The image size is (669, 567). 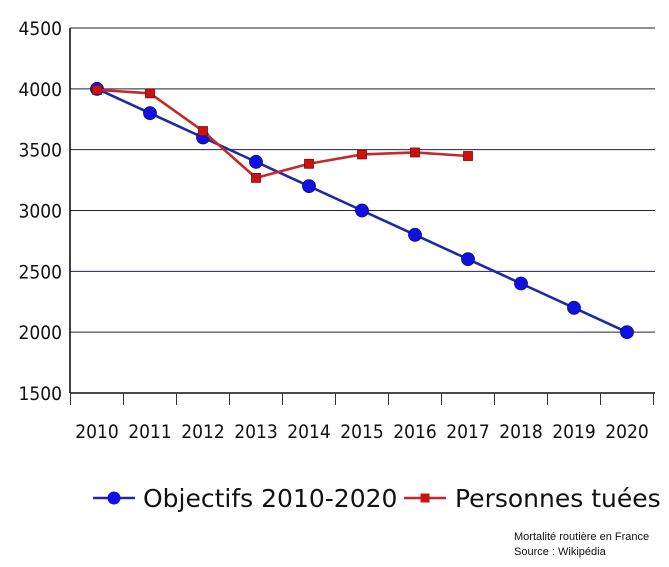 What do you see at coordinates (627, 432) in the screenshot?
I see `x-tick-label-2020: 2020` at bounding box center [627, 432].